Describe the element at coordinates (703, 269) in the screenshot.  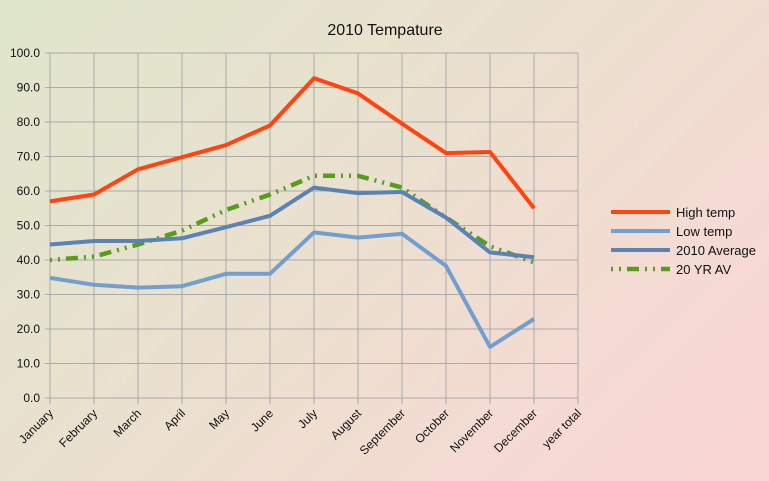
I see `legend-label: 20 YR AV` at that location.